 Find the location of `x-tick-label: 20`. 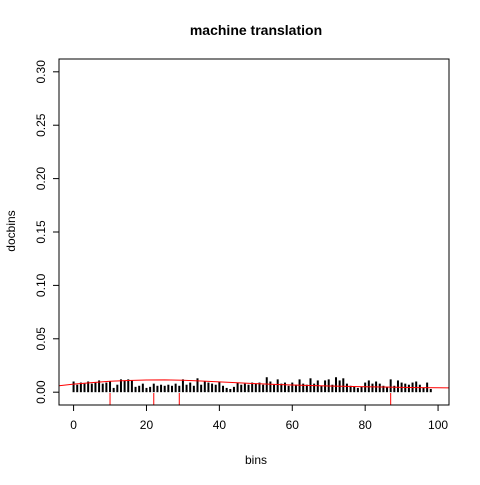

x-tick-label: 20 is located at coordinates (147, 425).